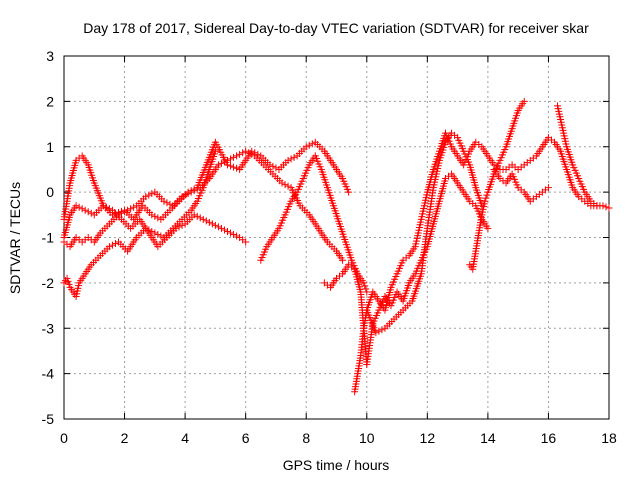  What do you see at coordinates (428, 438) in the screenshot?
I see `x-tick-label: 12` at bounding box center [428, 438].